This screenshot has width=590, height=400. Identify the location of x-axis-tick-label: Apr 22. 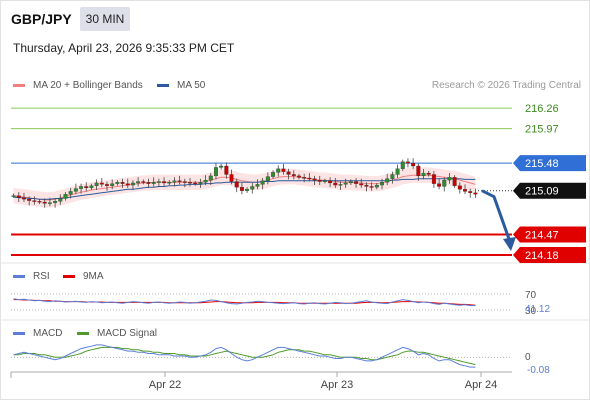
(165, 385).